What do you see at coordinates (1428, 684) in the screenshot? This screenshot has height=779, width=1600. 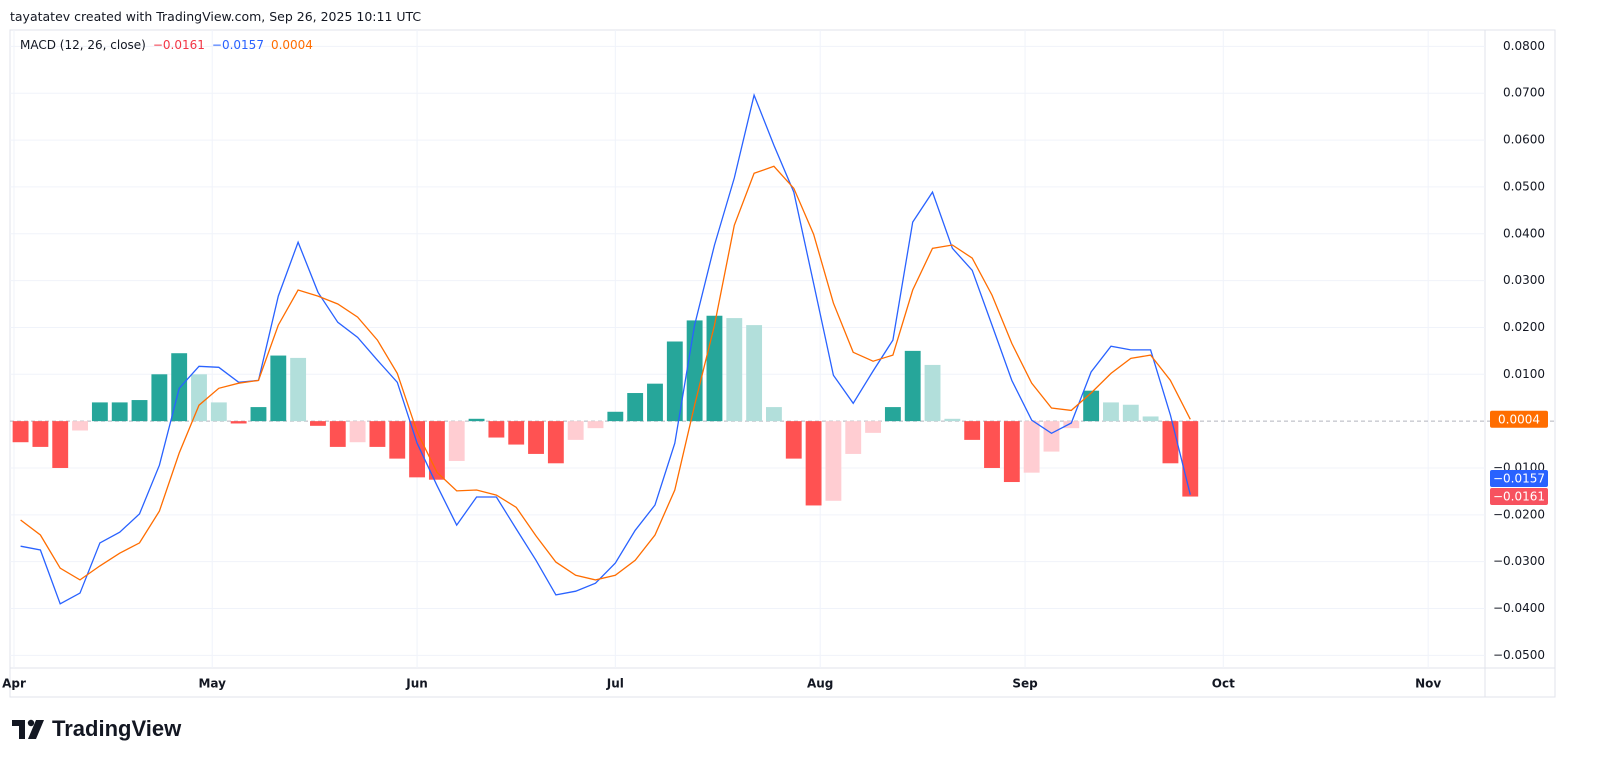 I see `x-tick-label: Nov` at bounding box center [1428, 684].